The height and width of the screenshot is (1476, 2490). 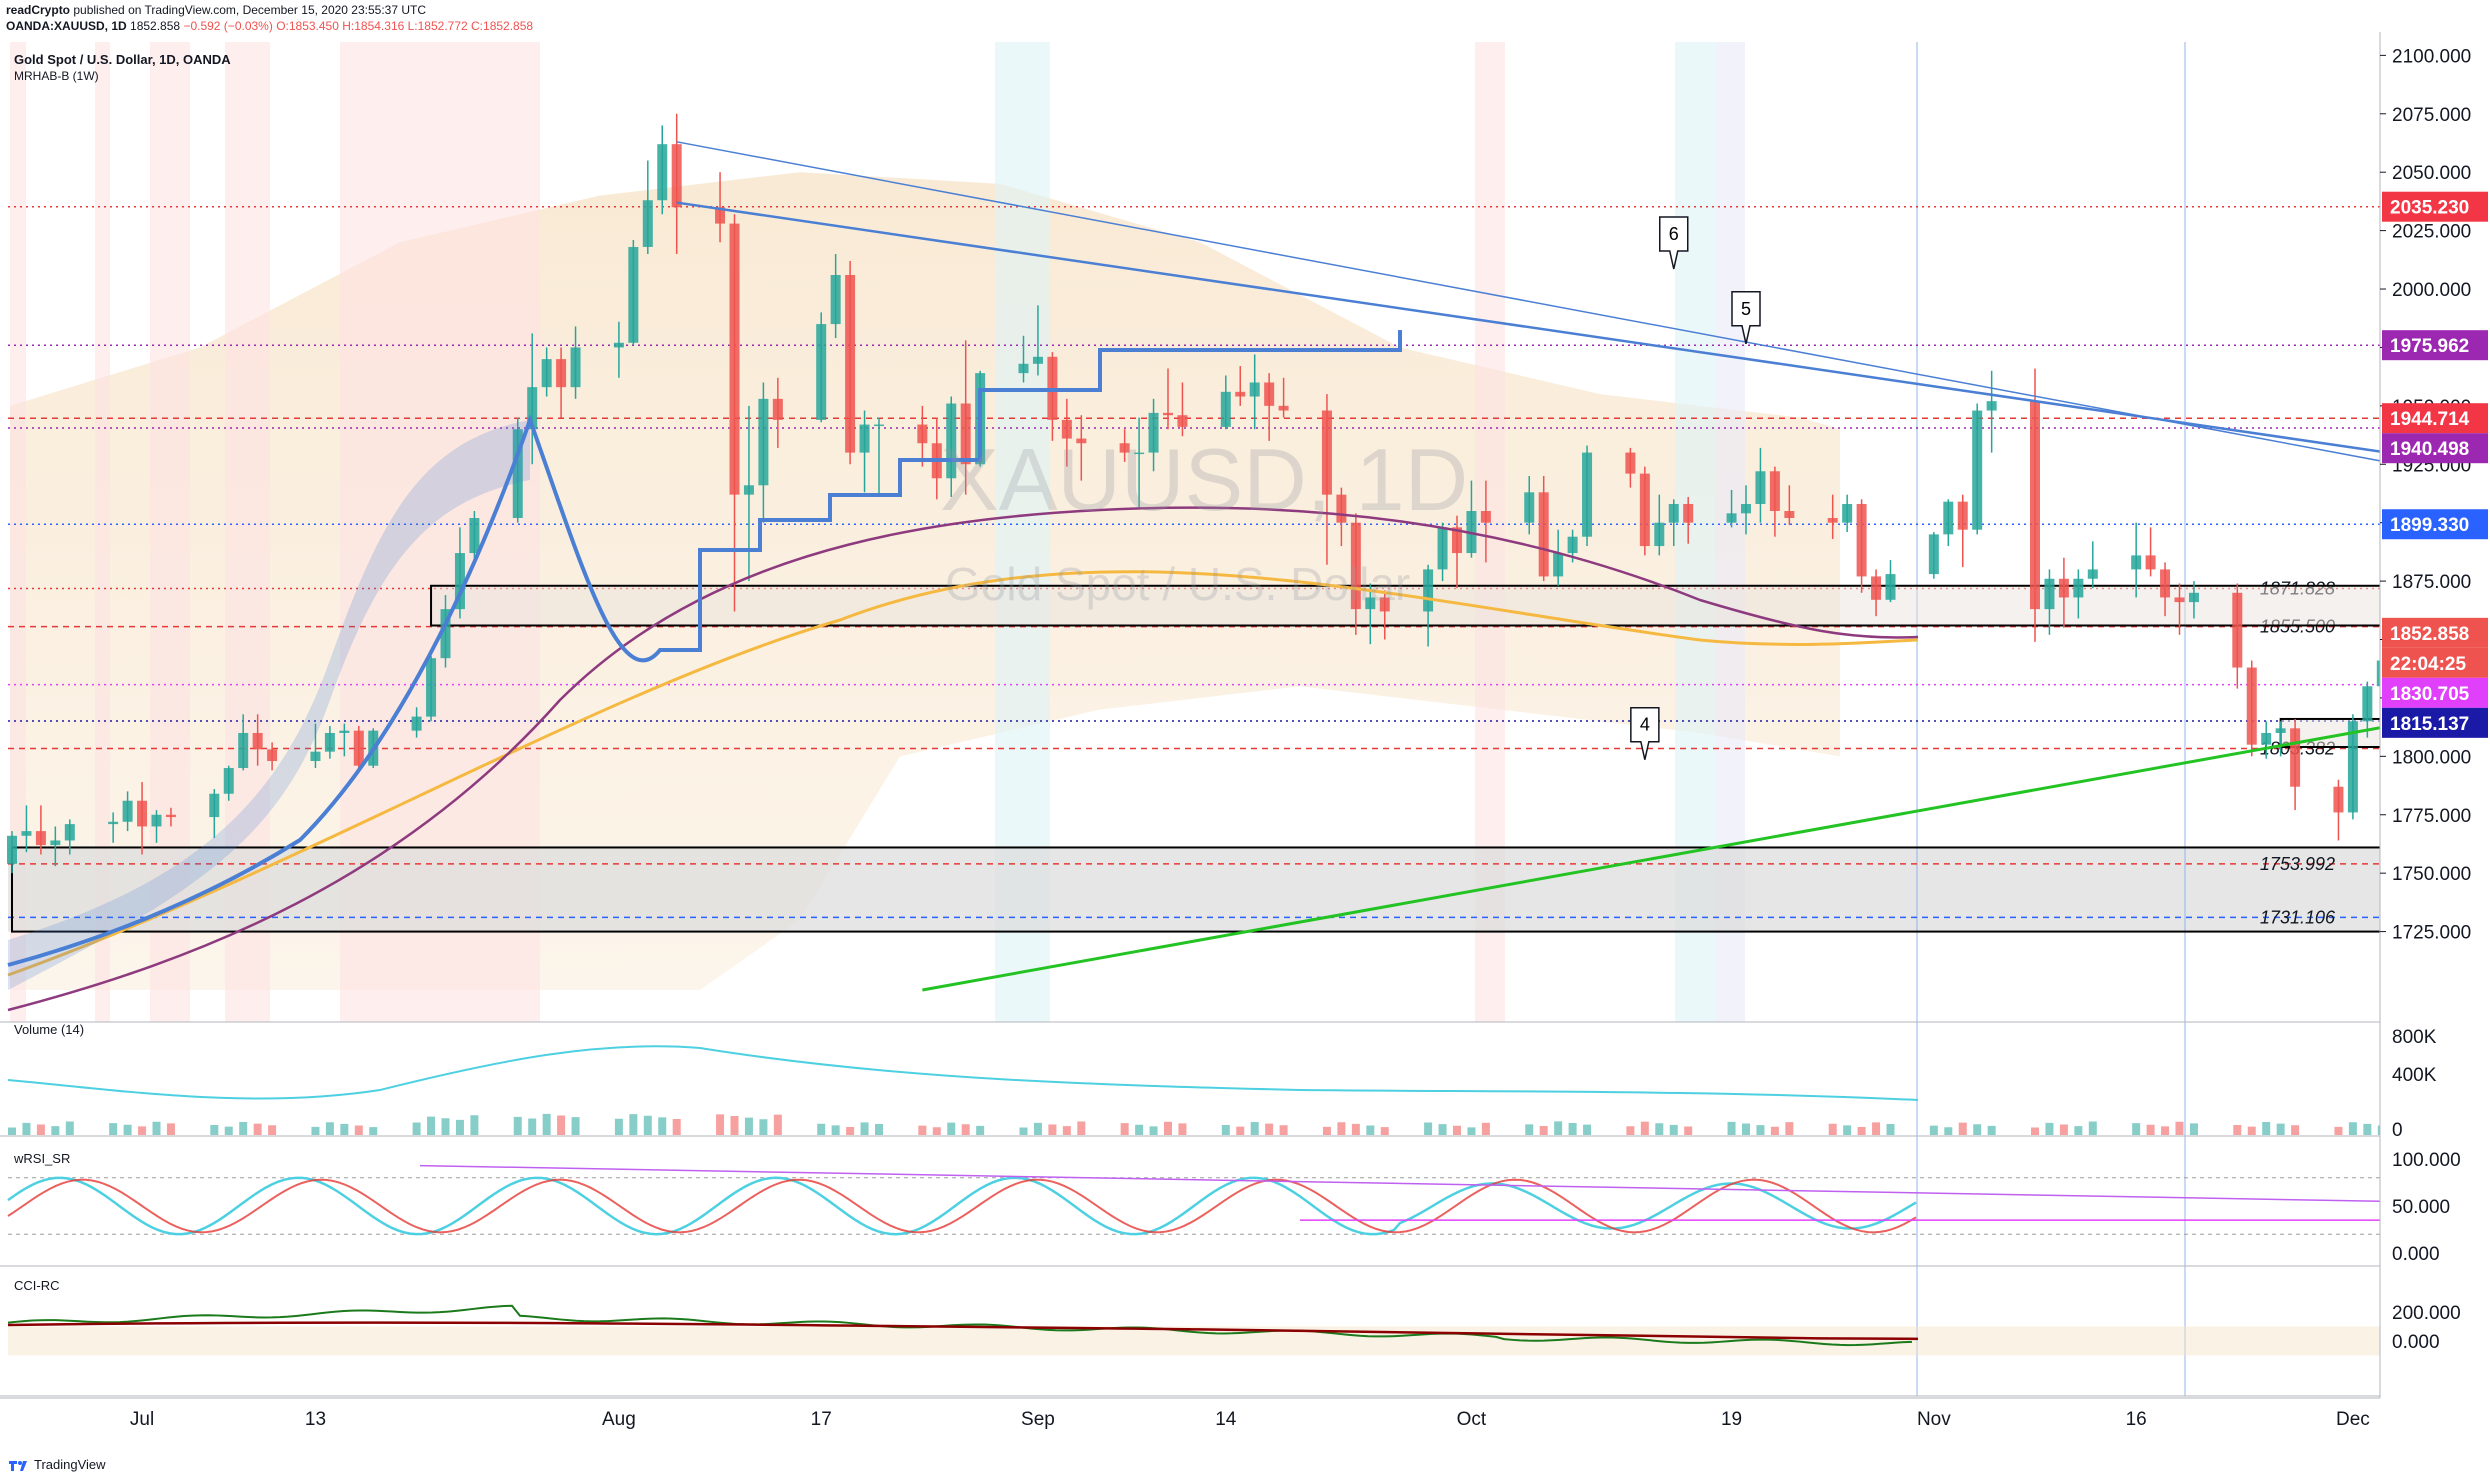 I want to click on band-fill, so click(x=269, y=705).